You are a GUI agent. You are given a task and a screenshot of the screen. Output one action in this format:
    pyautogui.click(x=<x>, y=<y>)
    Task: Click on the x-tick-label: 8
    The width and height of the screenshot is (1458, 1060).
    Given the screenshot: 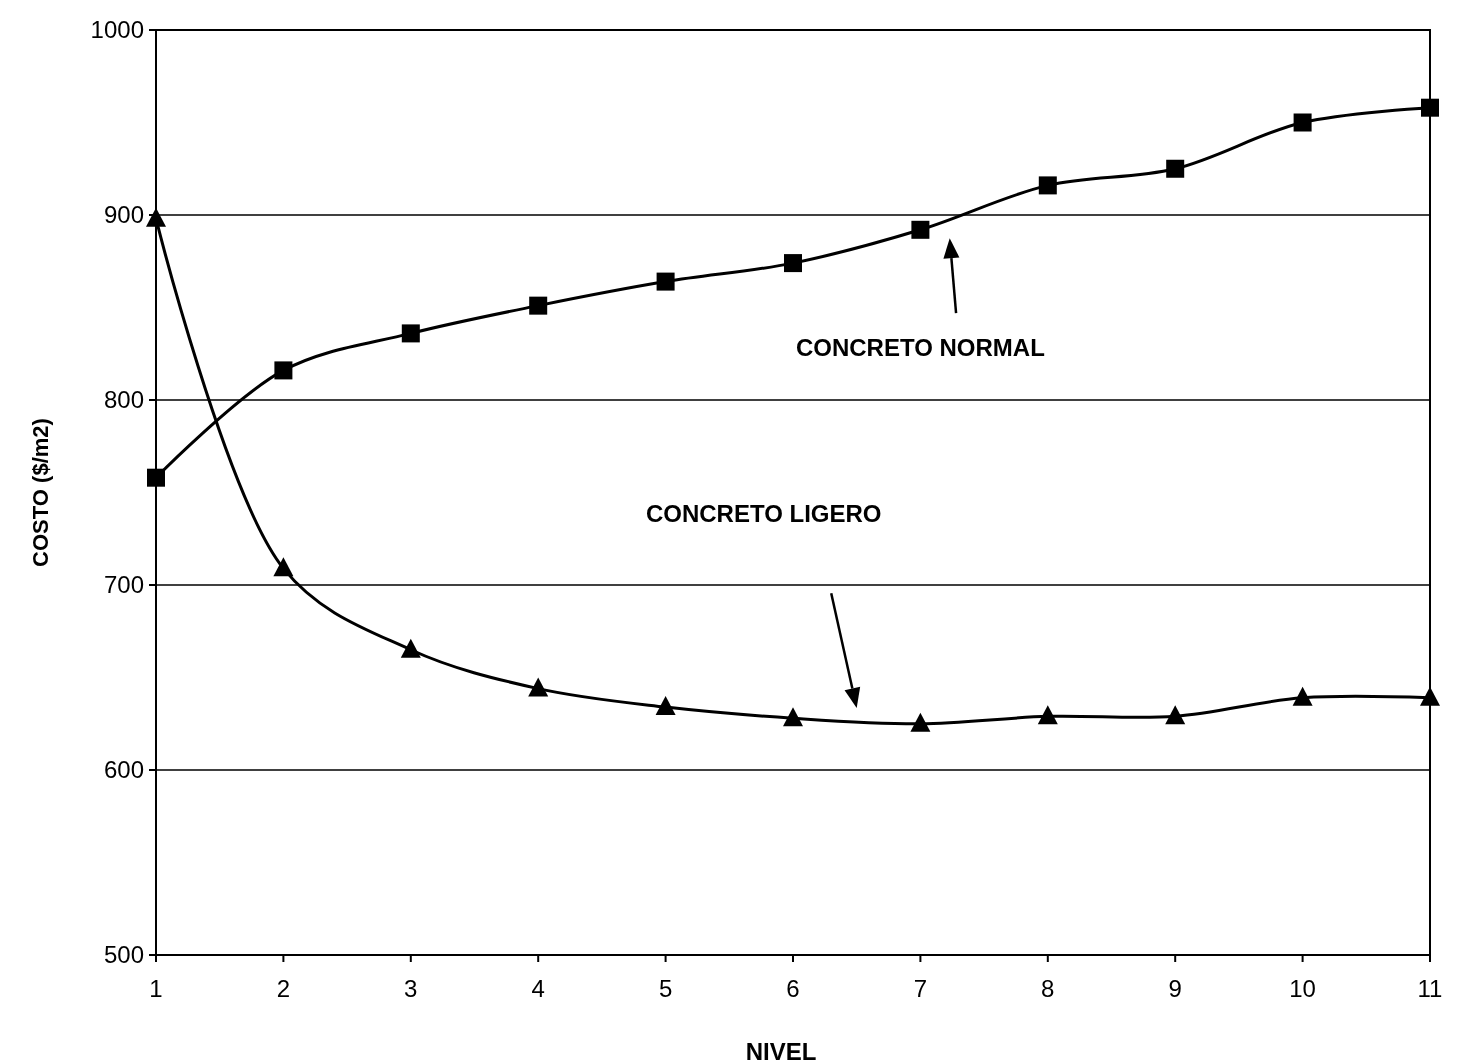 What is the action you would take?
    pyautogui.click(x=1048, y=988)
    